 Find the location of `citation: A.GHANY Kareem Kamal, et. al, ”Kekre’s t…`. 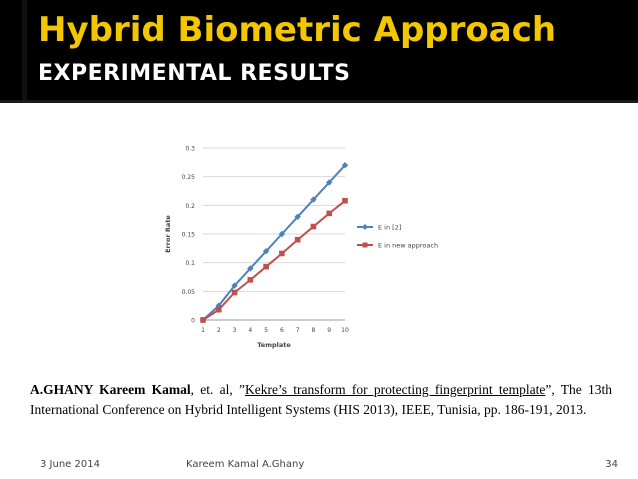

citation: A.GHANY Kareem Kamal, et. al, ”Kekre’s t… is located at coordinates (321, 400).